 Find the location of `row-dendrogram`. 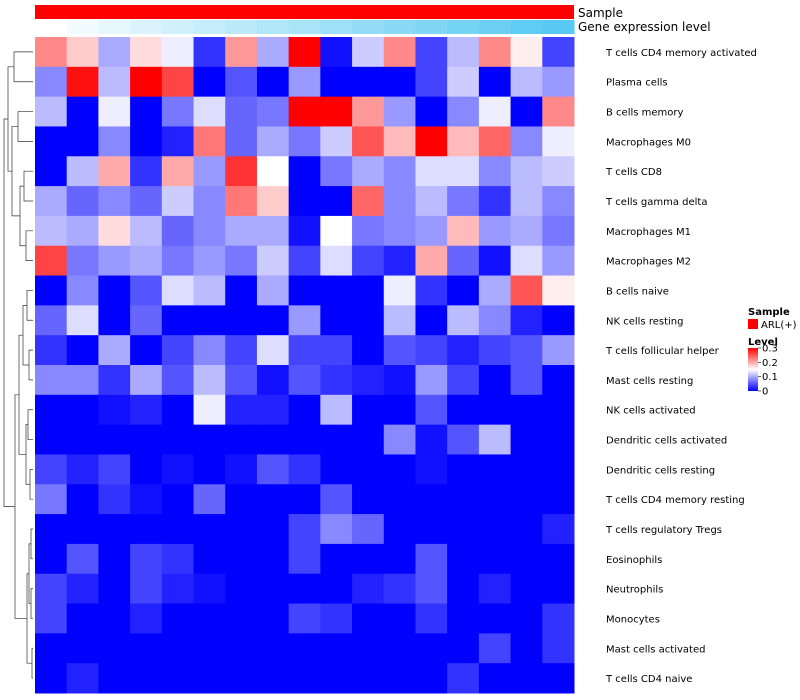

row-dendrogram is located at coordinates (18, 365).